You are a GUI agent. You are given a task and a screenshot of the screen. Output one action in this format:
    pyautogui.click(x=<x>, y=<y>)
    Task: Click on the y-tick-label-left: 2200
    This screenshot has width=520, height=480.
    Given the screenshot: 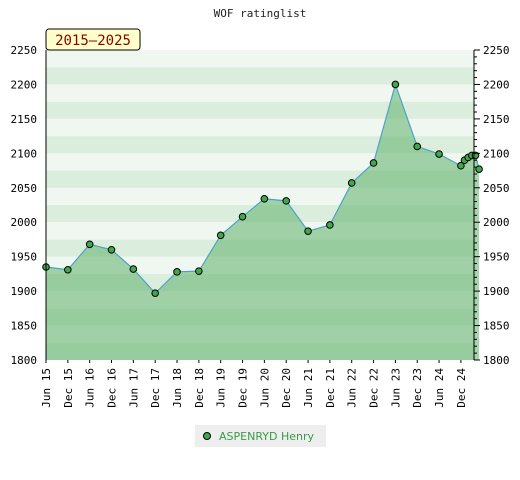 What is the action you would take?
    pyautogui.click(x=24, y=84)
    